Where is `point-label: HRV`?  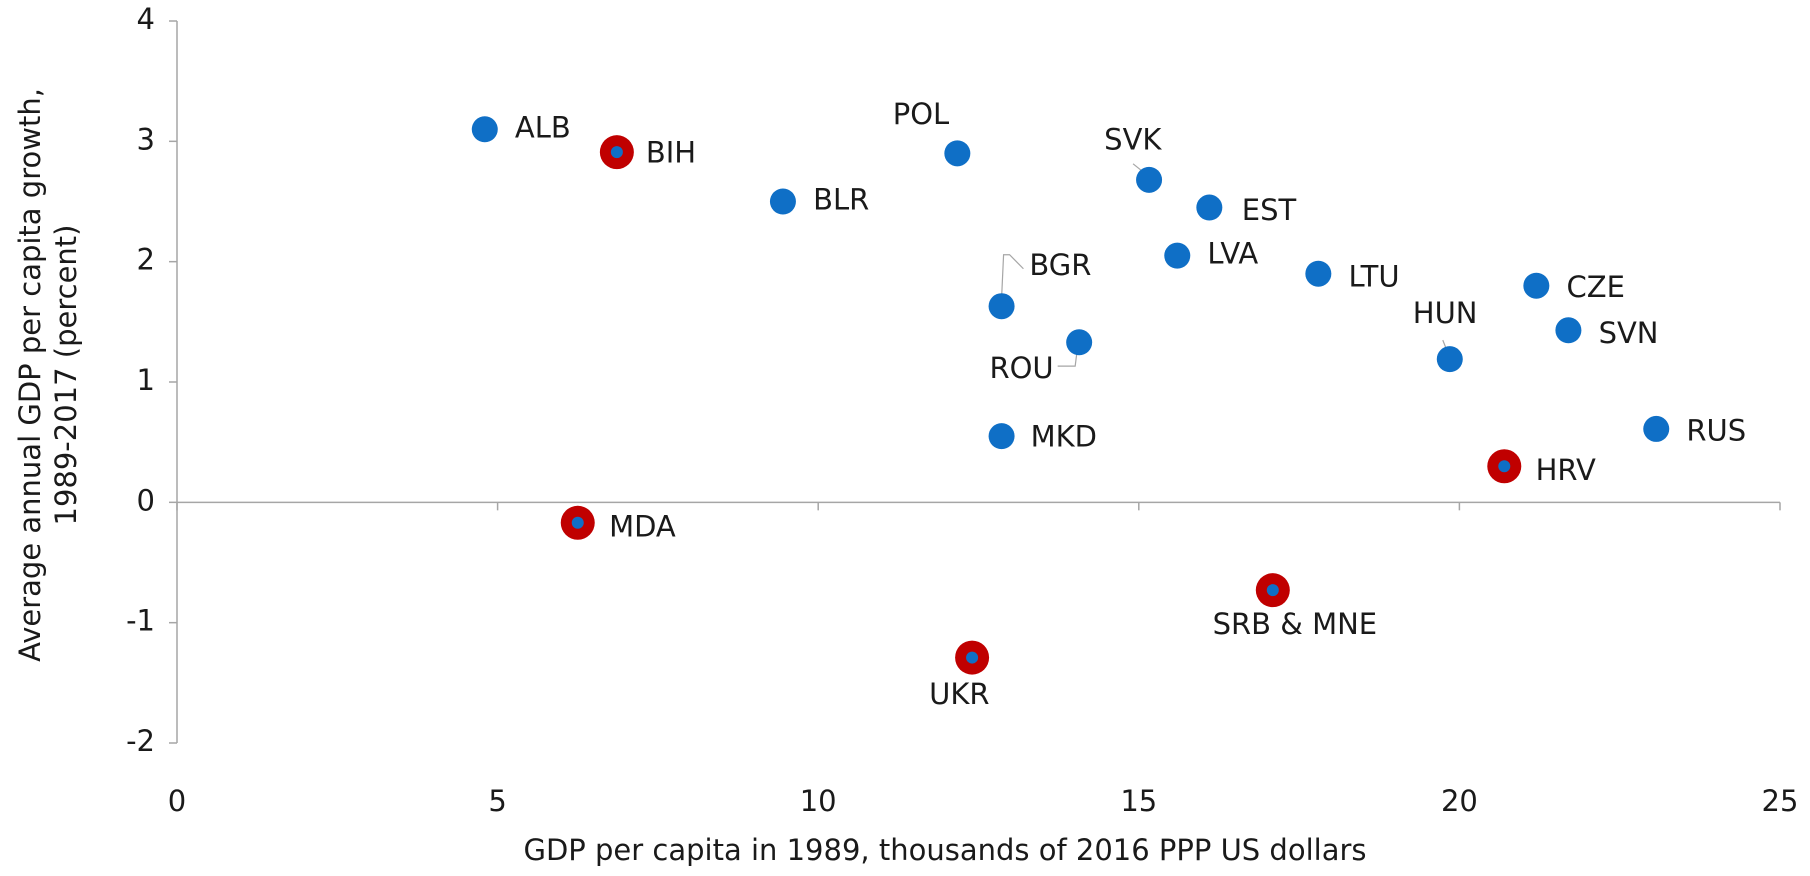
point-label: HRV is located at coordinates (1566, 470).